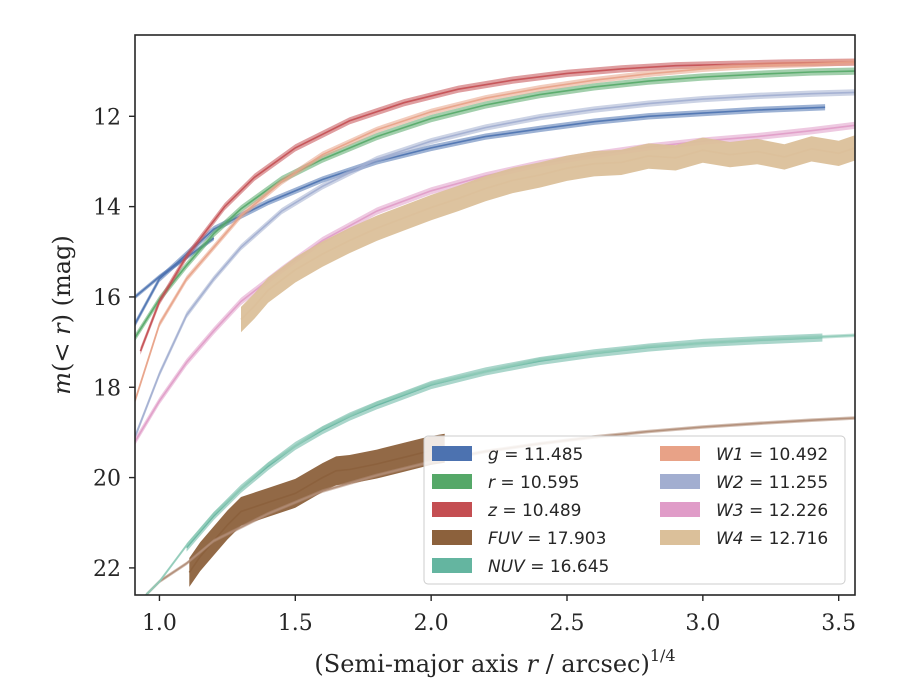 This screenshot has width=900, height=700. I want to click on series-g-ext, so click(175, 268).